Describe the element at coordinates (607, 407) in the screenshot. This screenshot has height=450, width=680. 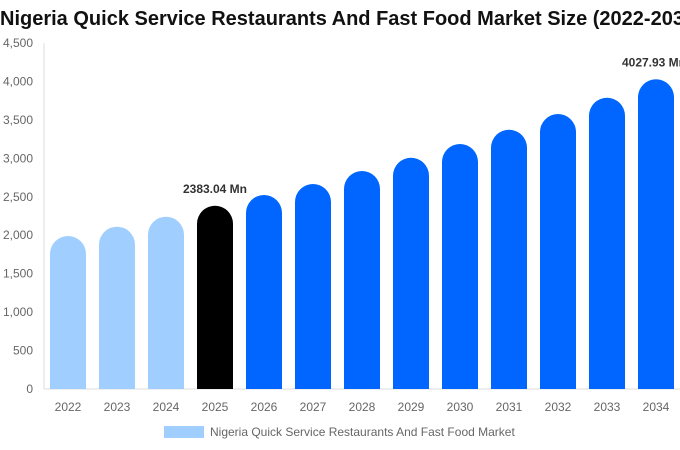
I see `x-tick-label: 2033` at that location.